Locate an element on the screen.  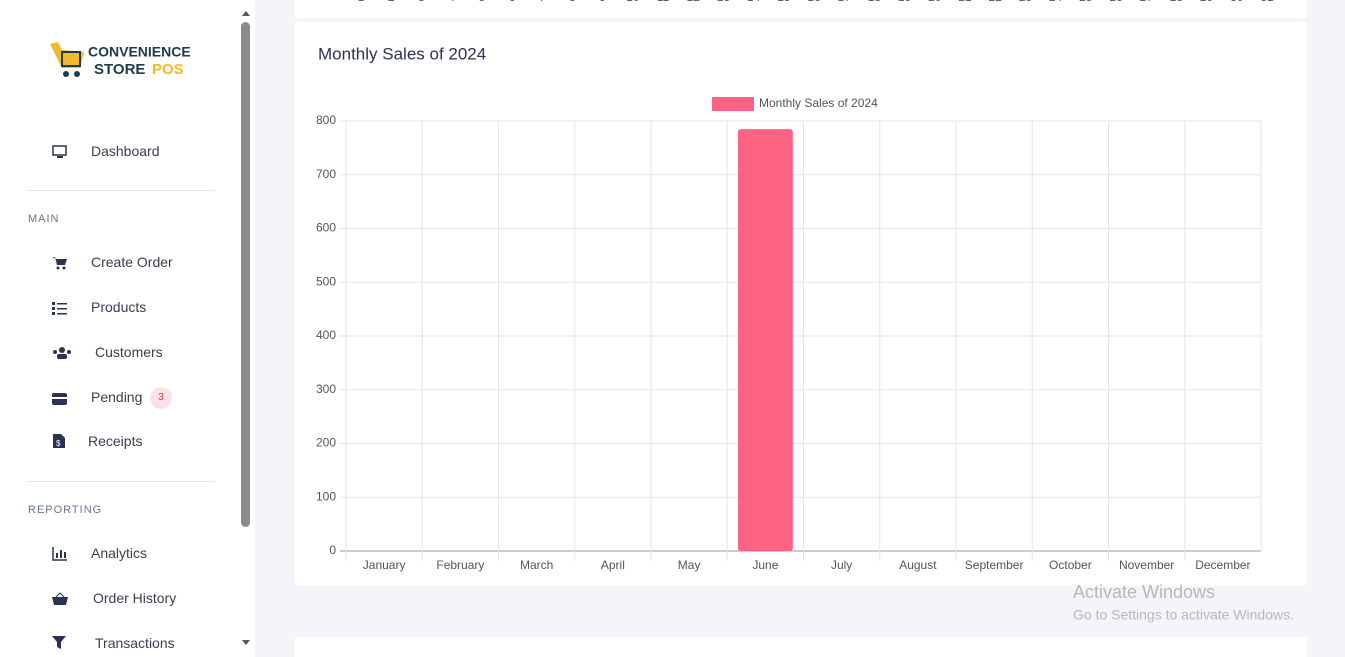
nav-item: Pending is located at coordinates (117, 397).